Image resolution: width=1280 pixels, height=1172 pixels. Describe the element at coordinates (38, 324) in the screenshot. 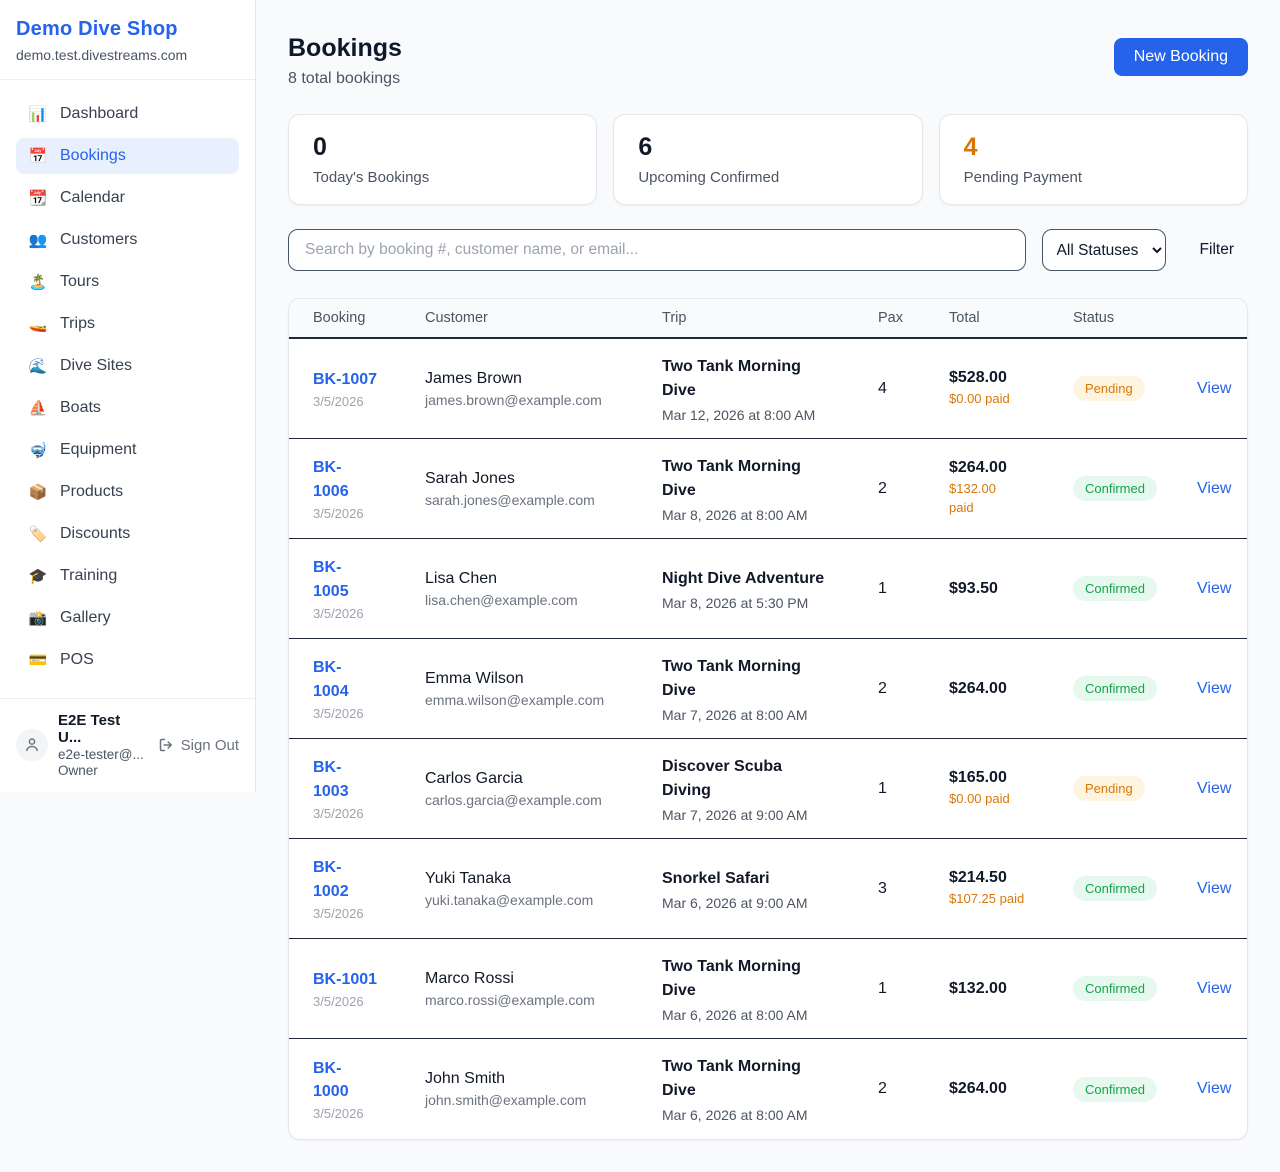

I see `speedboat-icon: 🚤` at that location.